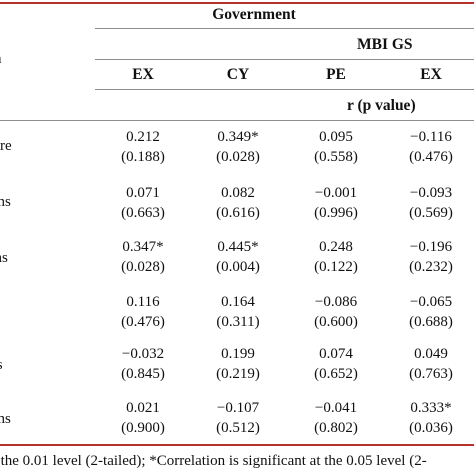  Describe the element at coordinates (143, 418) in the screenshot. I see `table-cell: 0.021 (0.900)` at that location.